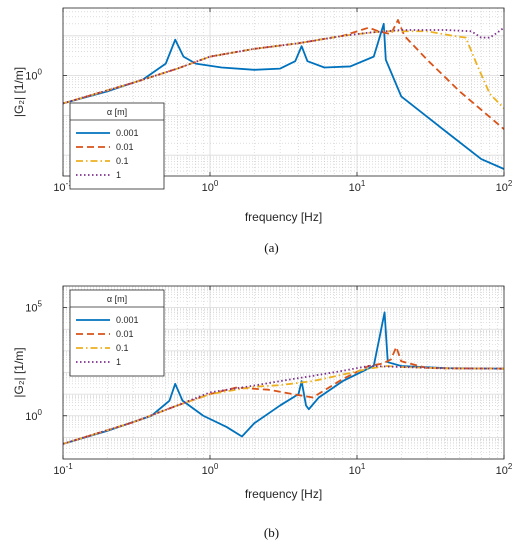 Image resolution: width=521 pixels, height=550 pixels. I want to click on panel-label: (b), so click(271, 532).